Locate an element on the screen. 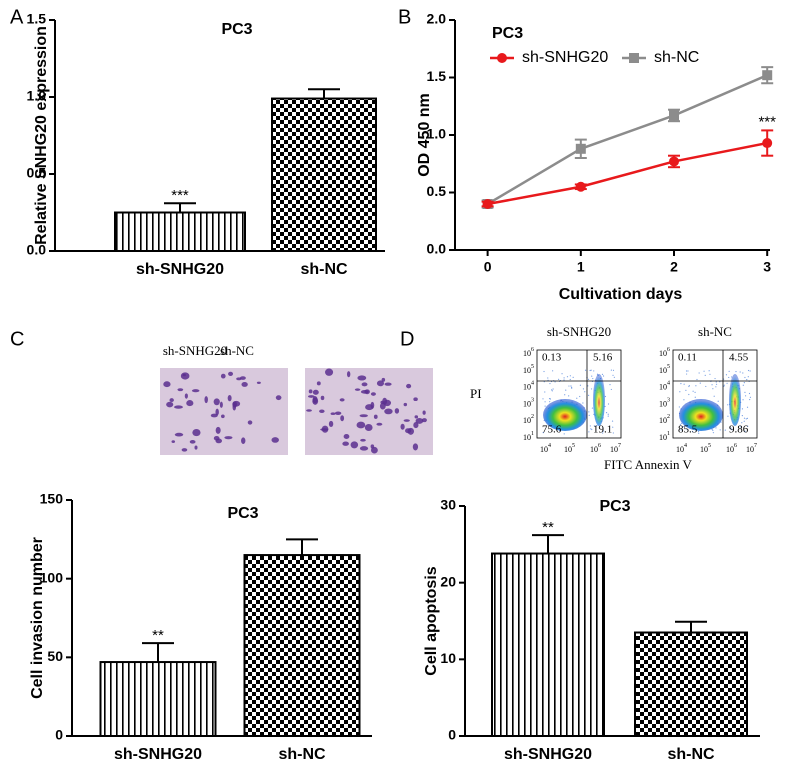 The image size is (796, 766). flow-y-tick-label: 10⁵ is located at coordinates (528, 369).